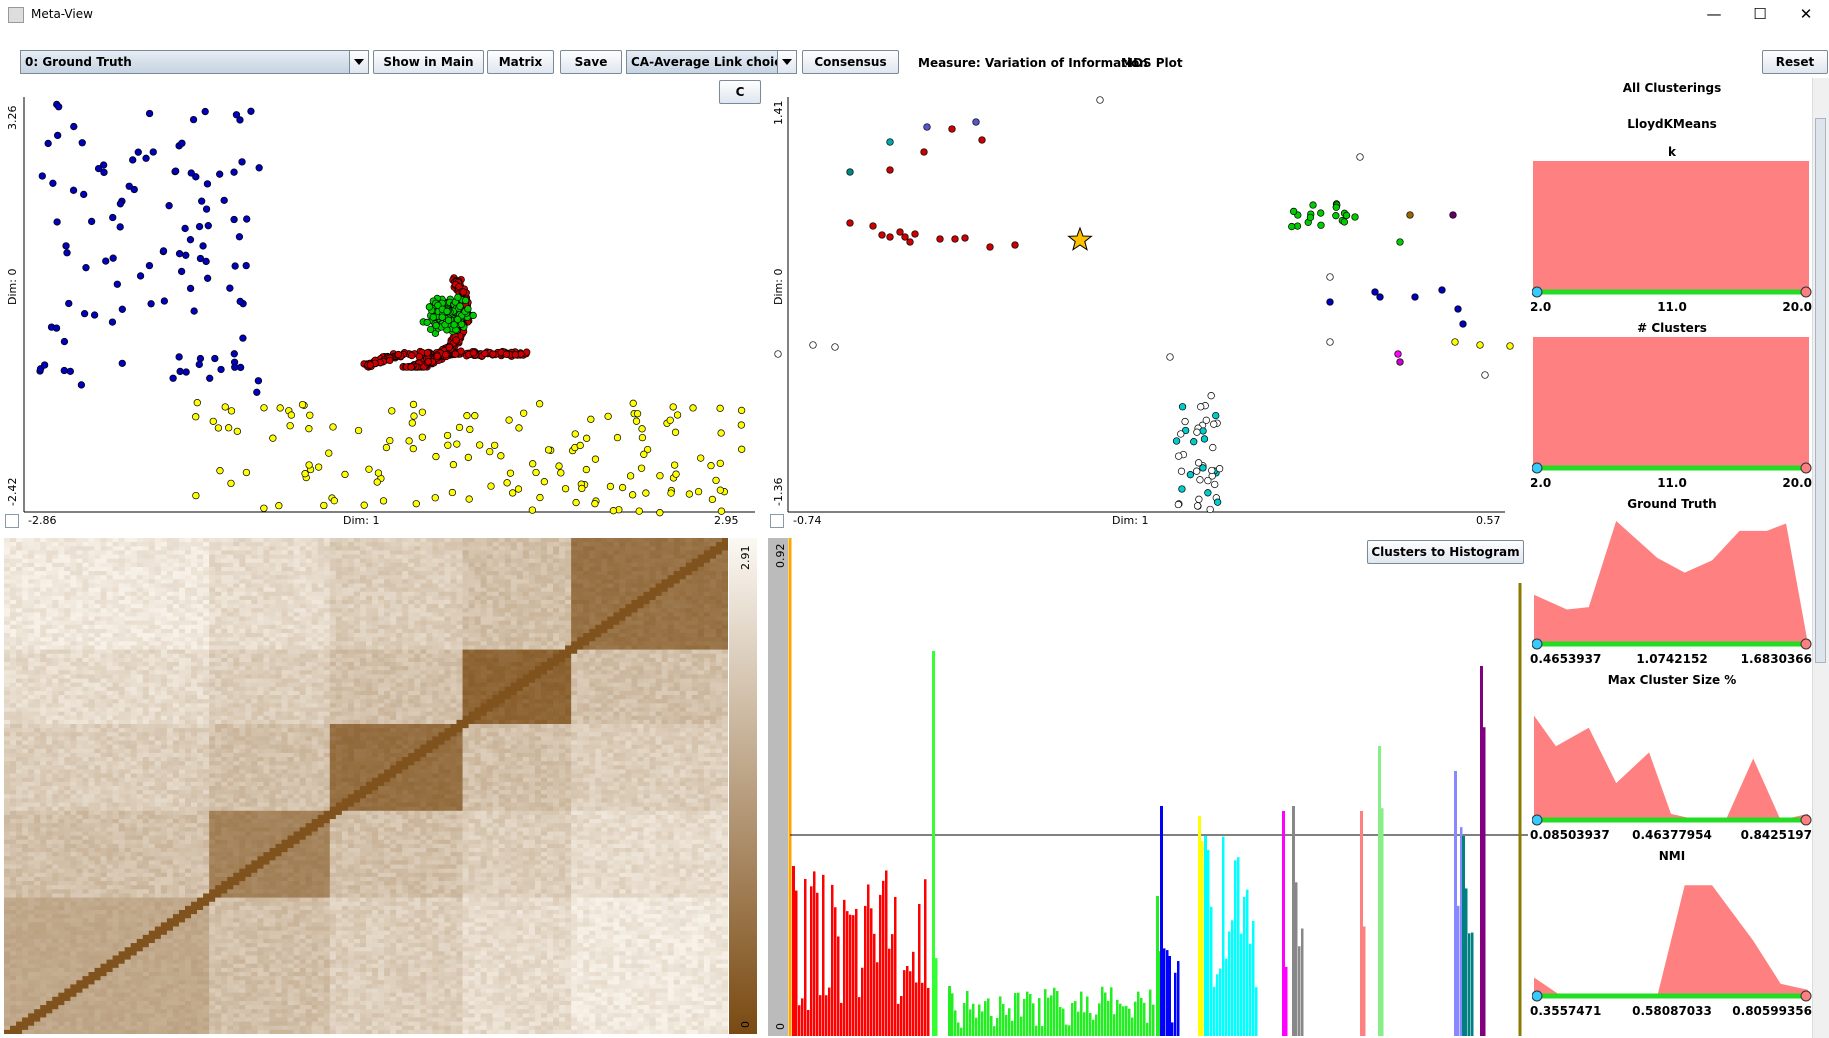  I want to click on close-button: ✕, so click(1806, 14).